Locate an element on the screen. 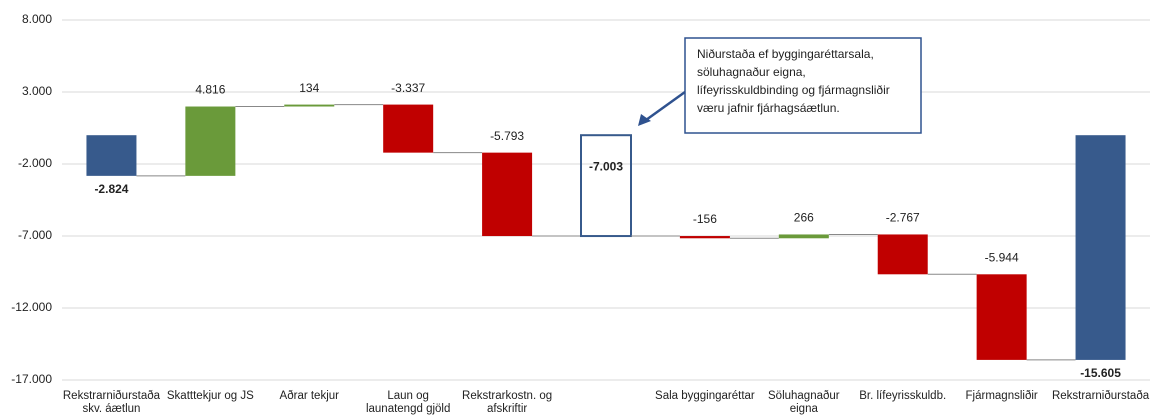 The image size is (1159, 418). y-tick-label: -7.000 is located at coordinates (35, 235).